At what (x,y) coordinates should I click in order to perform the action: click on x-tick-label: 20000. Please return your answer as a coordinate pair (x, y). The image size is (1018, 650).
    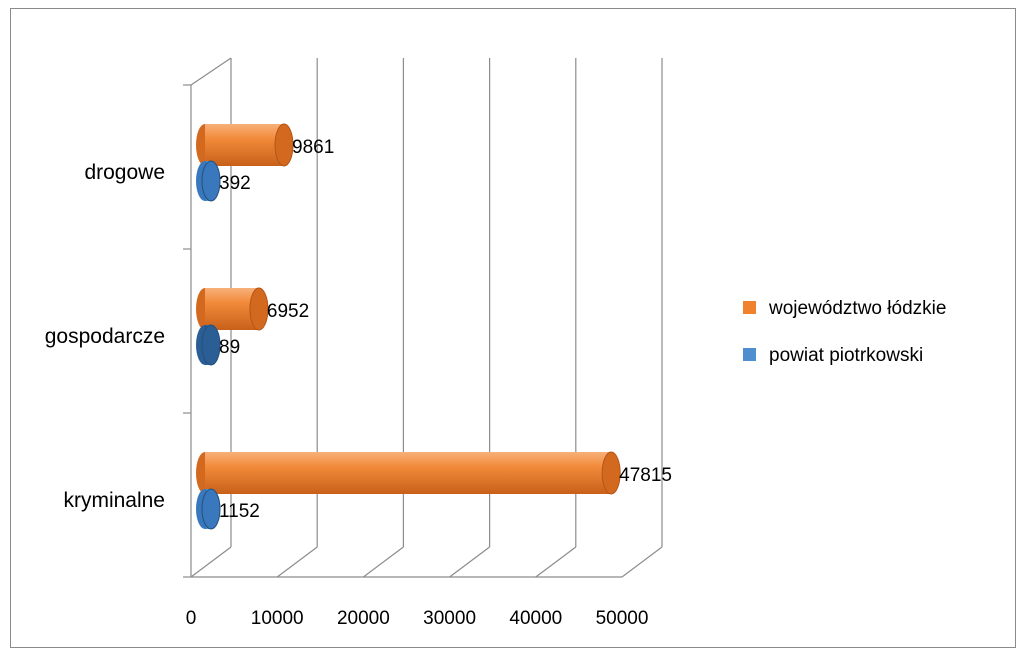
    Looking at the image, I should click on (363, 618).